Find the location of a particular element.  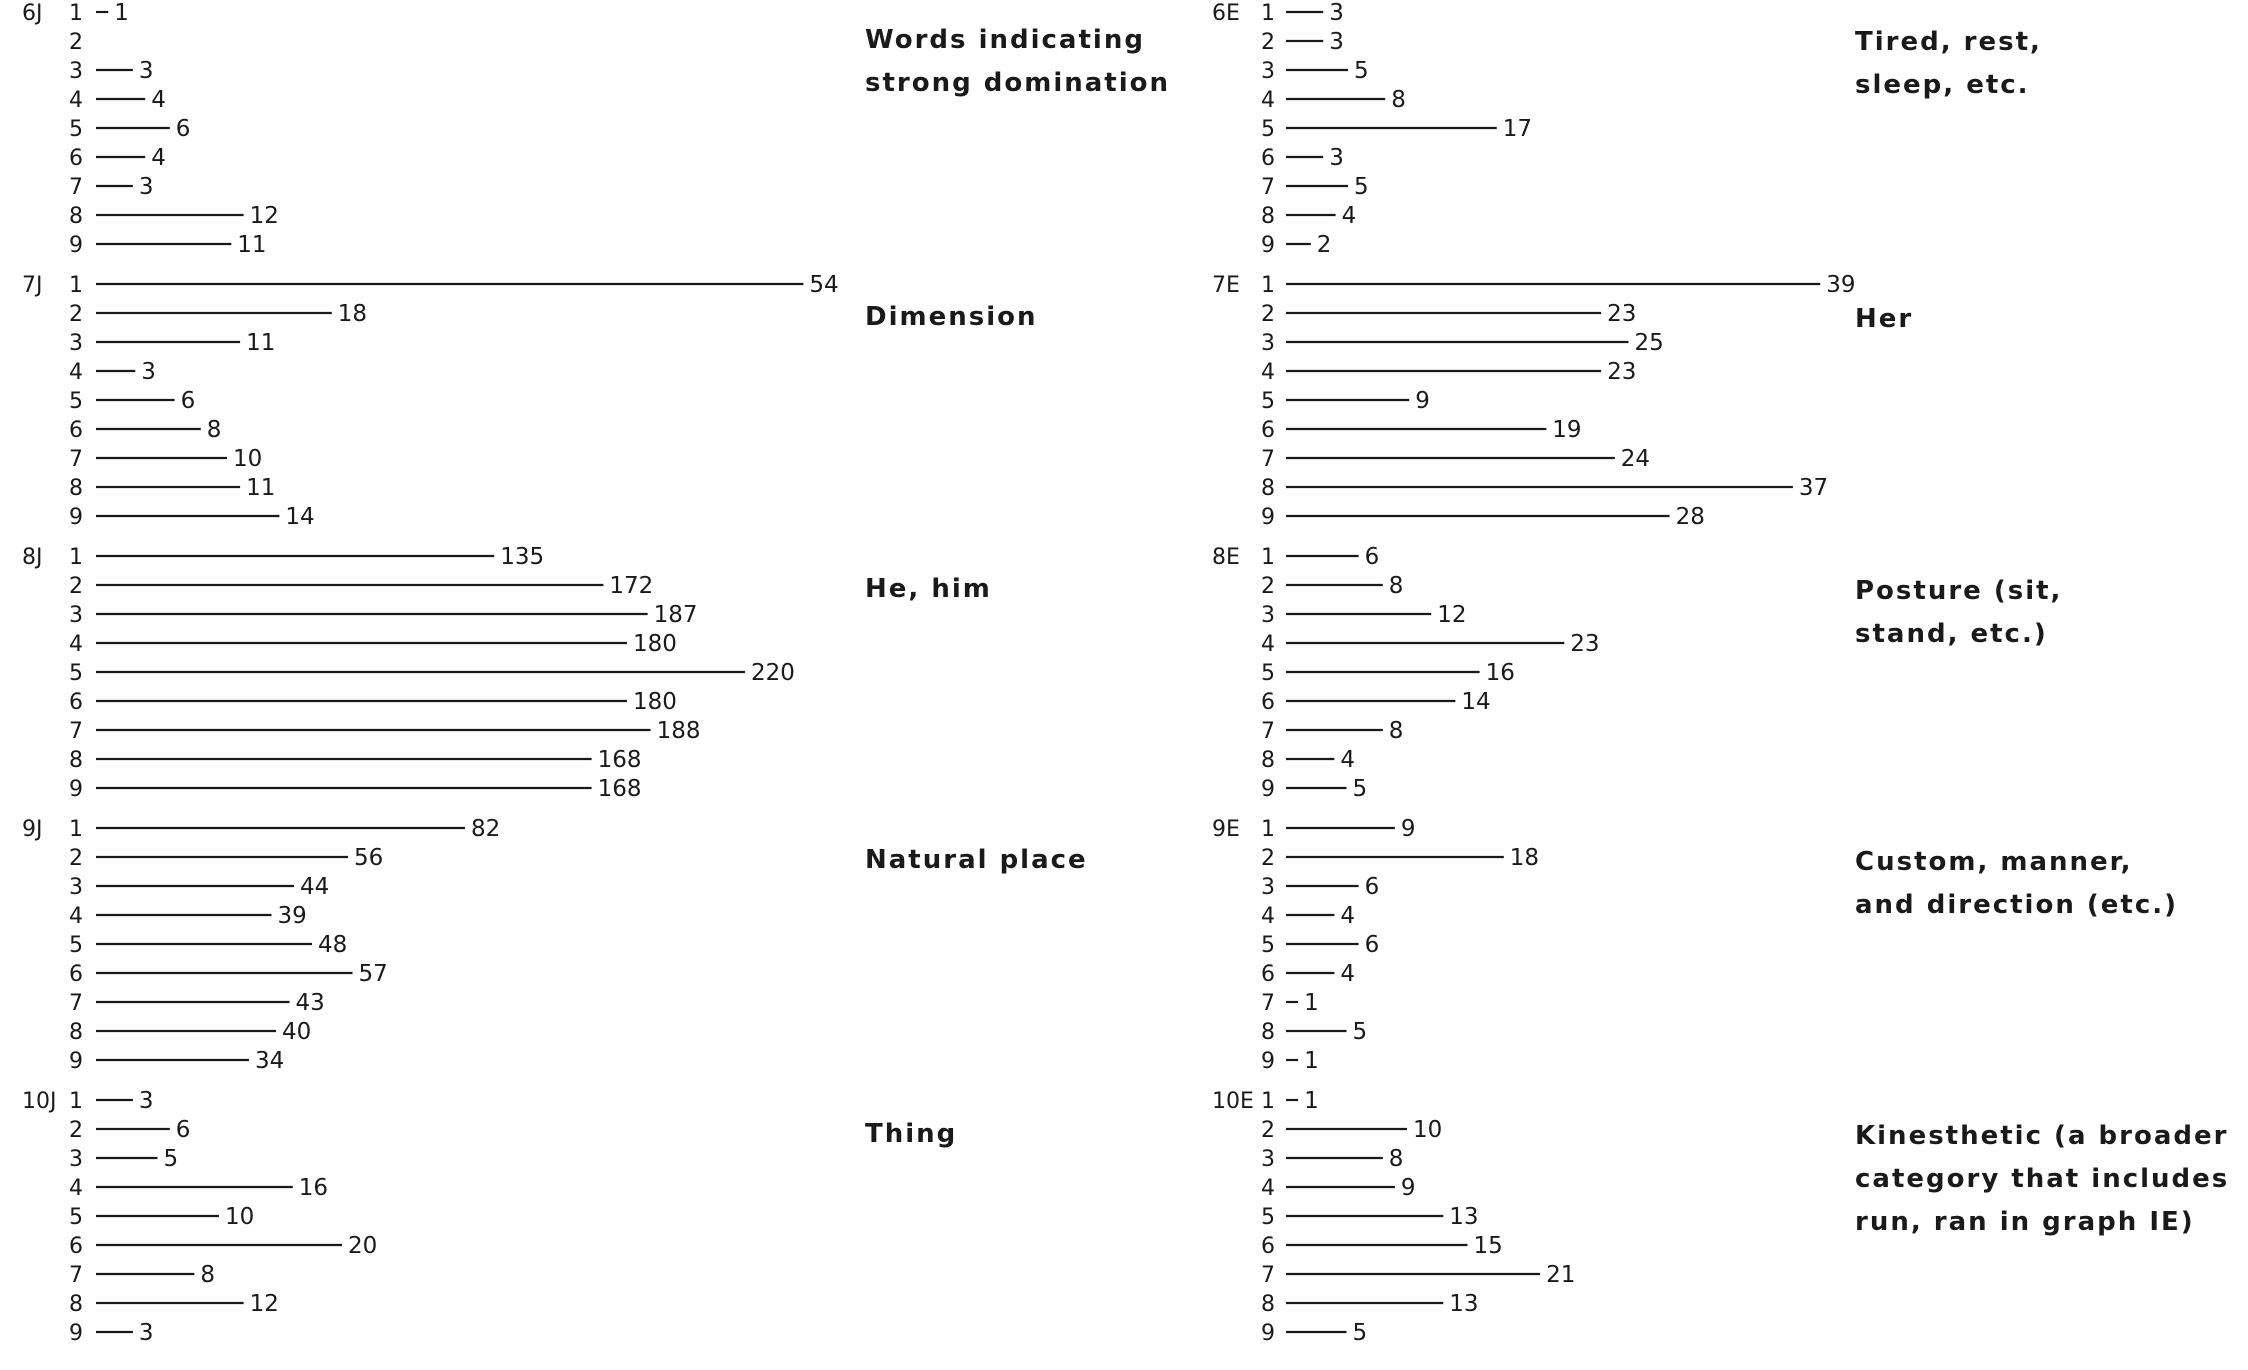

value-label-7J-3: 11 is located at coordinates (260, 343).